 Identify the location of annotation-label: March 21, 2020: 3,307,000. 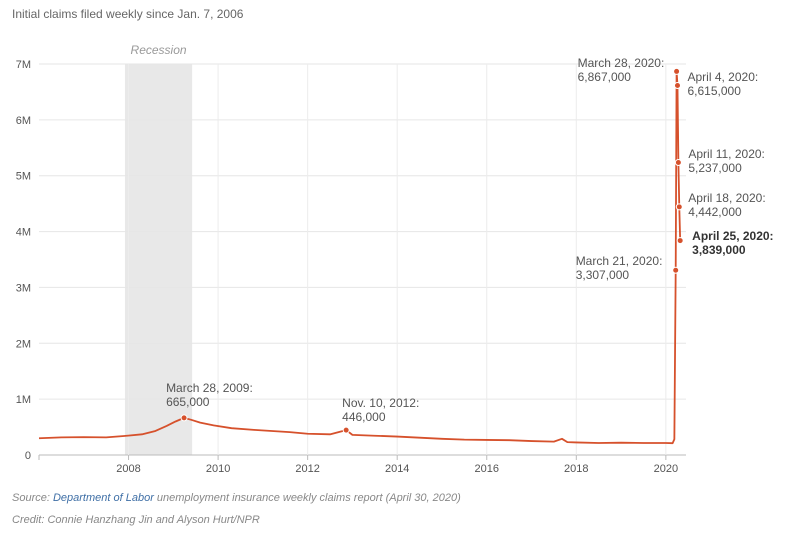
(619, 268).